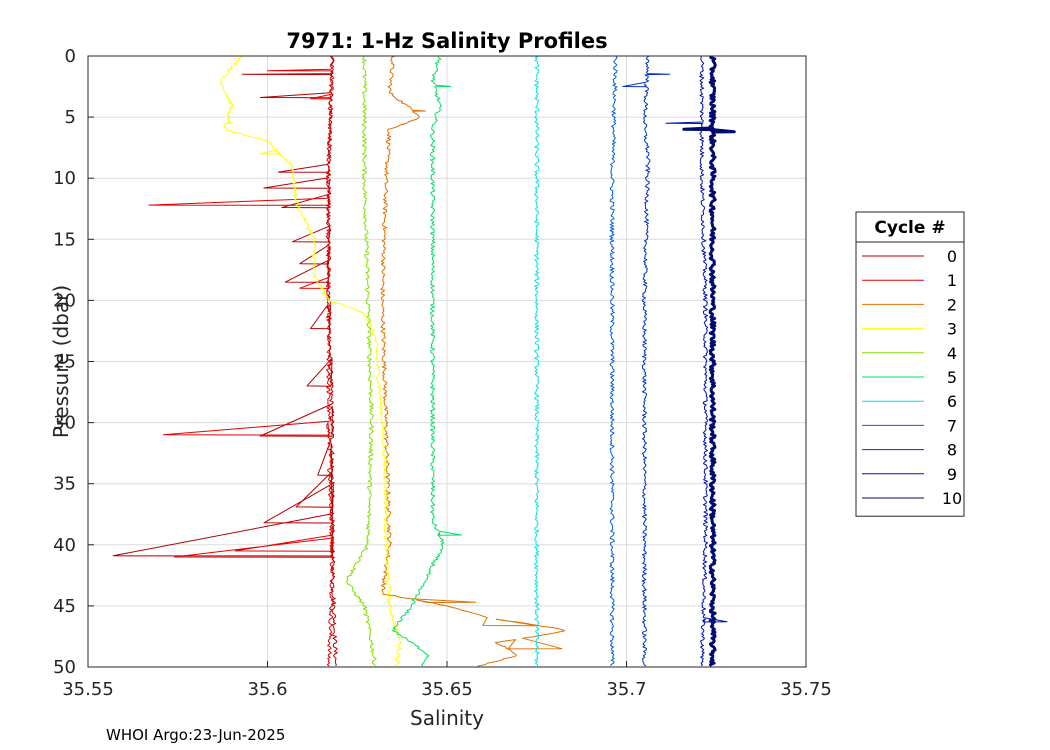 The height and width of the screenshot is (750, 1050). I want to click on footer-credit: WHOI Argo:23-Jun-2025, so click(195, 735).